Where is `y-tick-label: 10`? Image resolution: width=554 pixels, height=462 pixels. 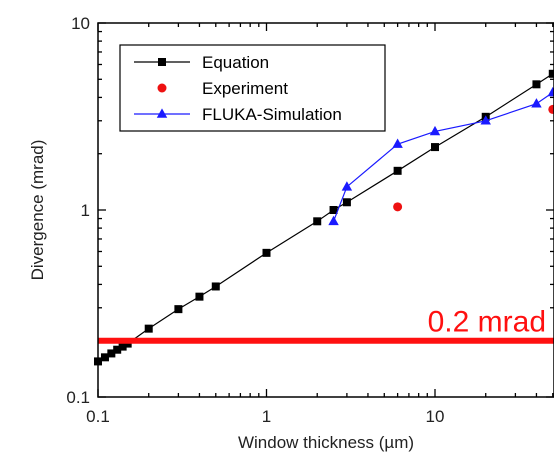 y-tick-label: 10 is located at coordinates (80, 23).